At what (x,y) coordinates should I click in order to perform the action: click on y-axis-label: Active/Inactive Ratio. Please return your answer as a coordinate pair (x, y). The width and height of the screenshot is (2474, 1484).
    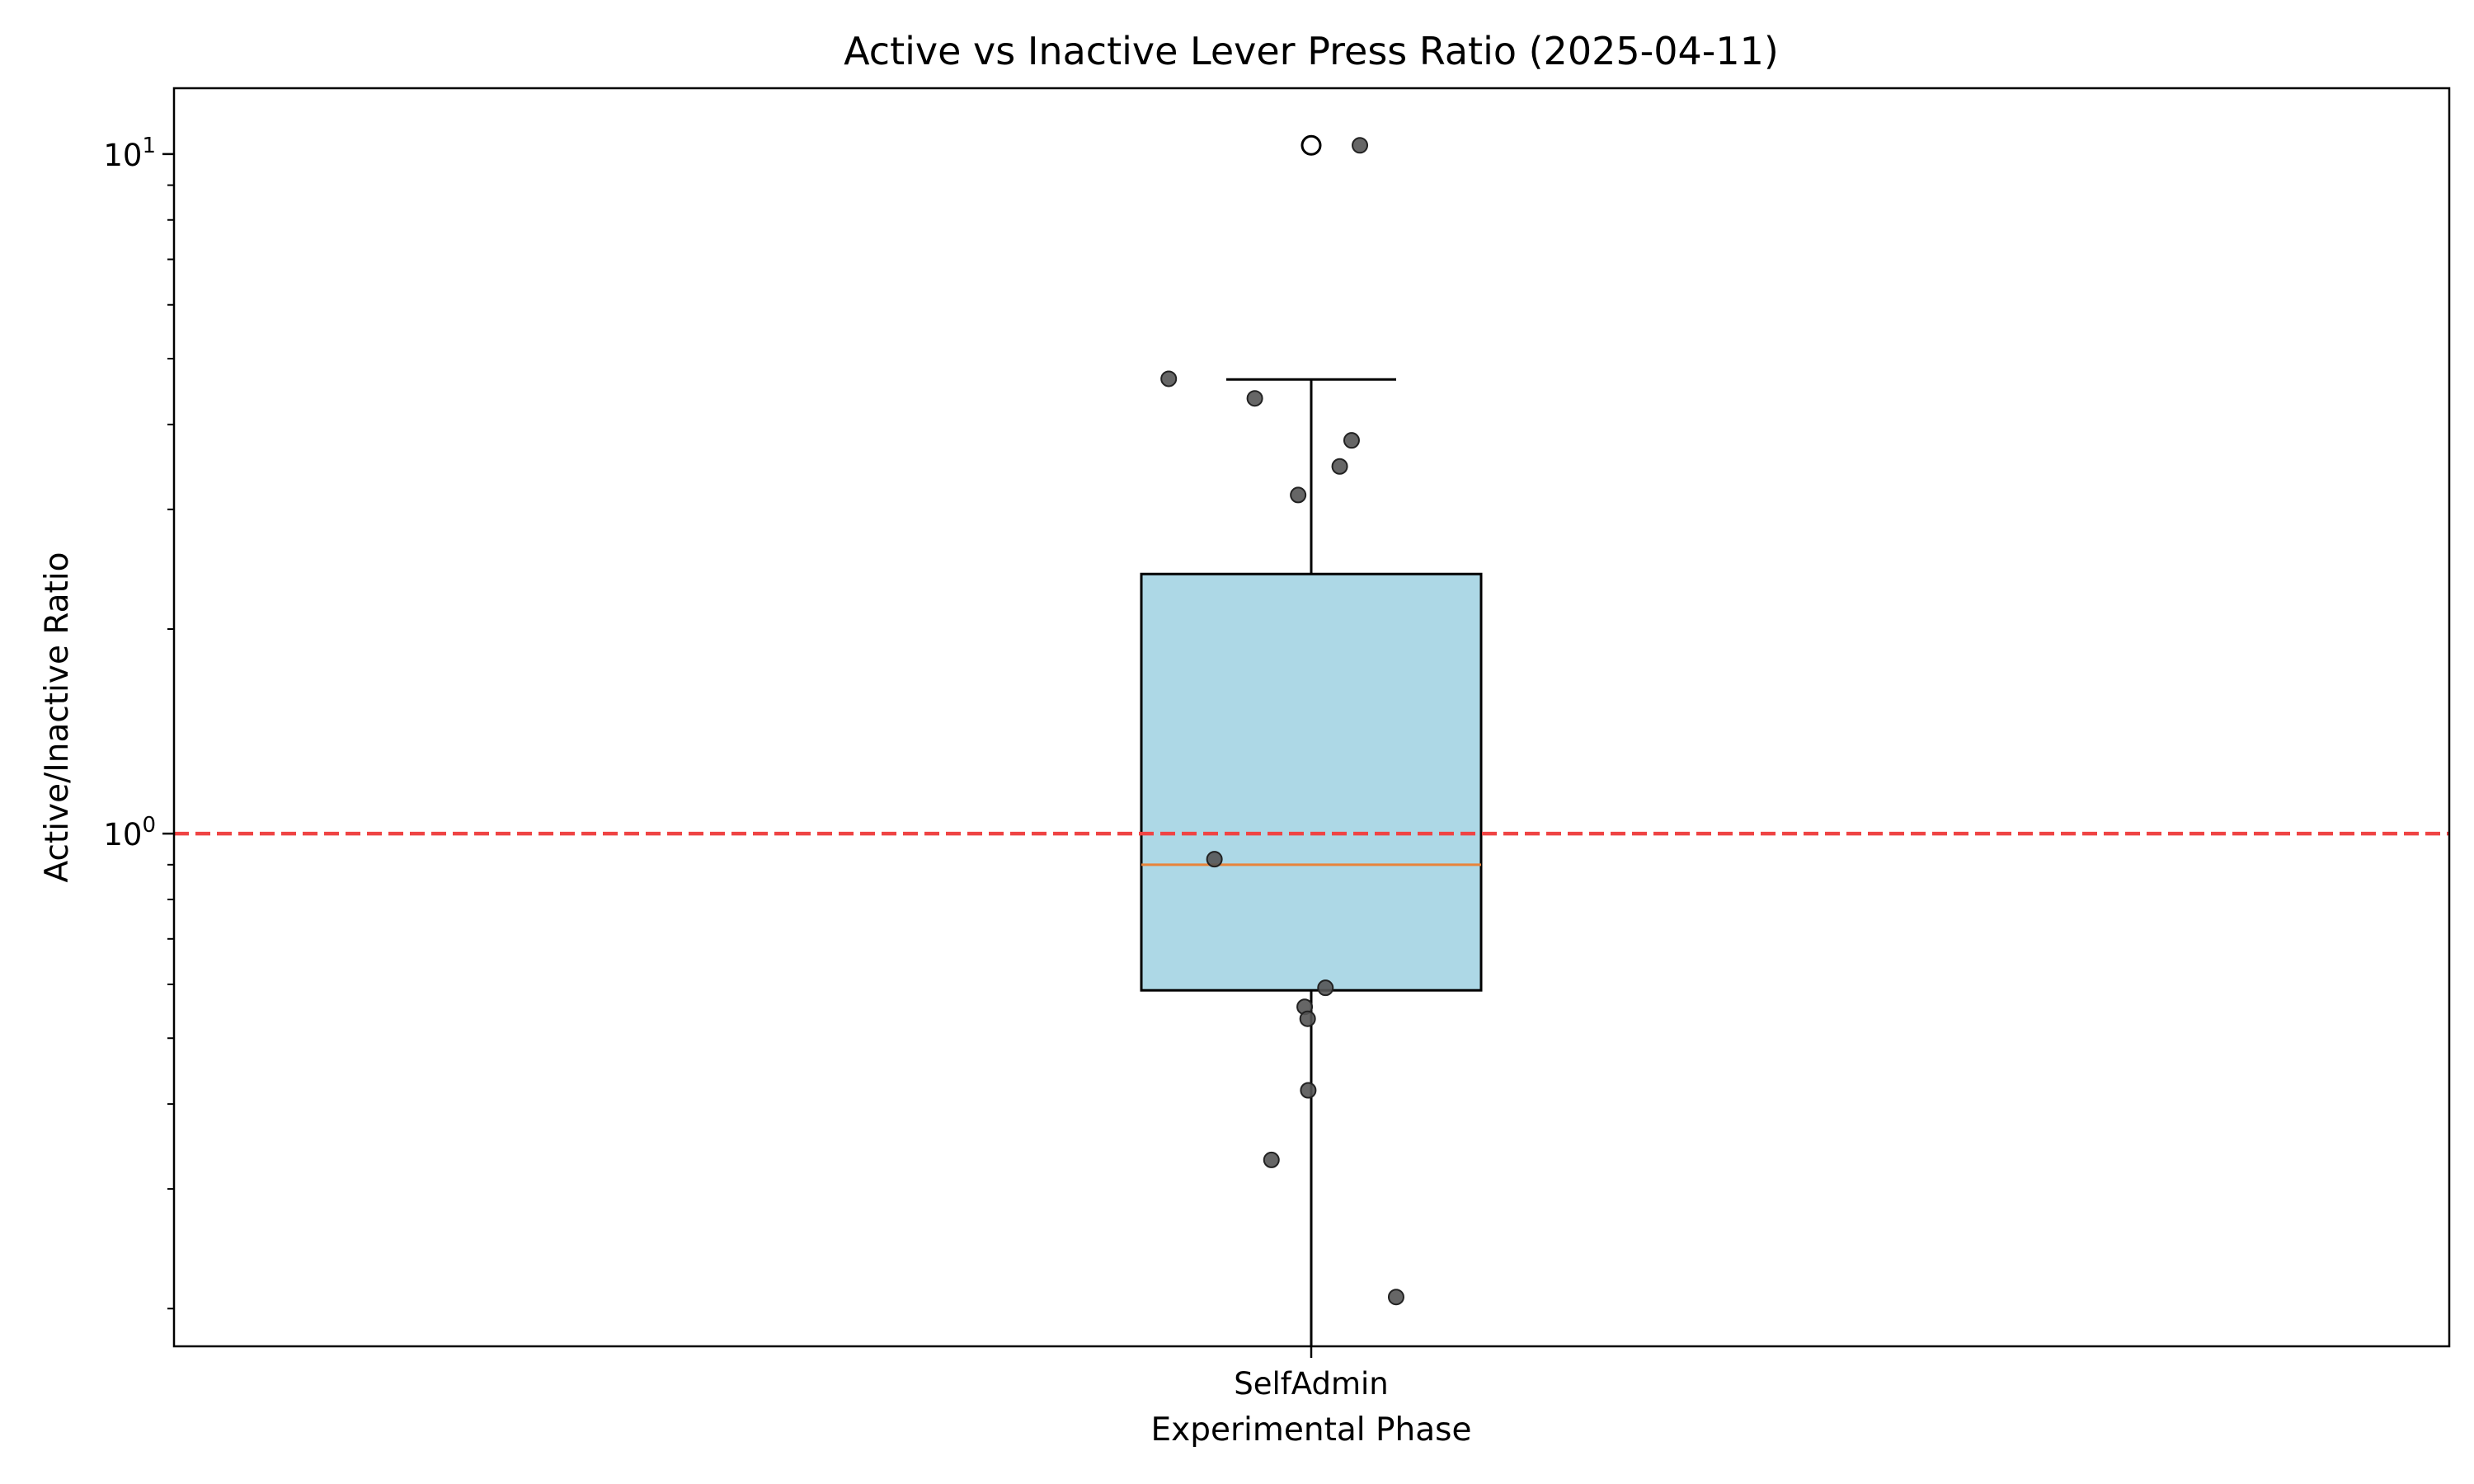
    Looking at the image, I should click on (57, 717).